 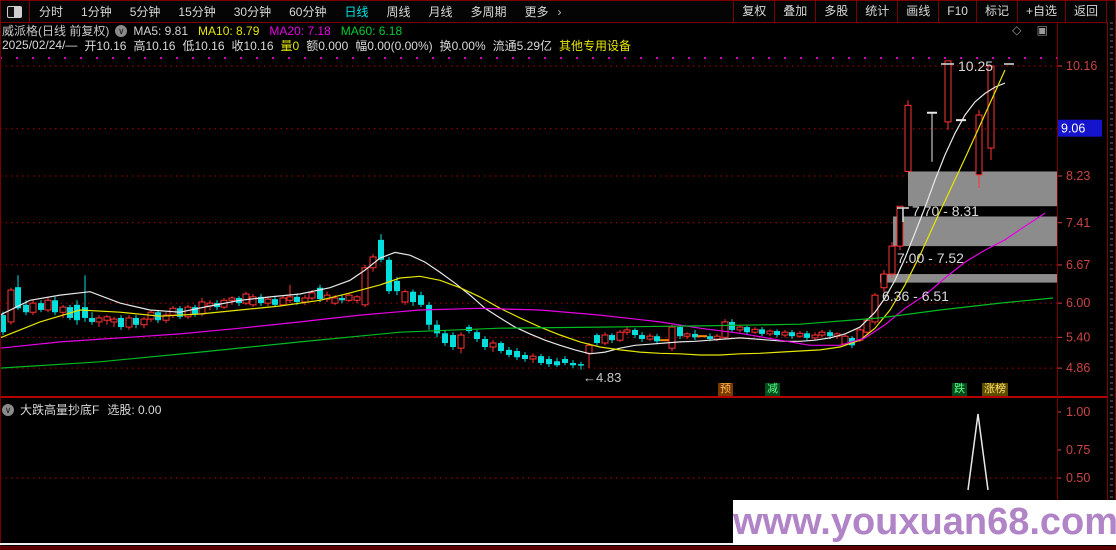 I want to click on info-segment-10: 其他专用设备, so click(x=595, y=45).